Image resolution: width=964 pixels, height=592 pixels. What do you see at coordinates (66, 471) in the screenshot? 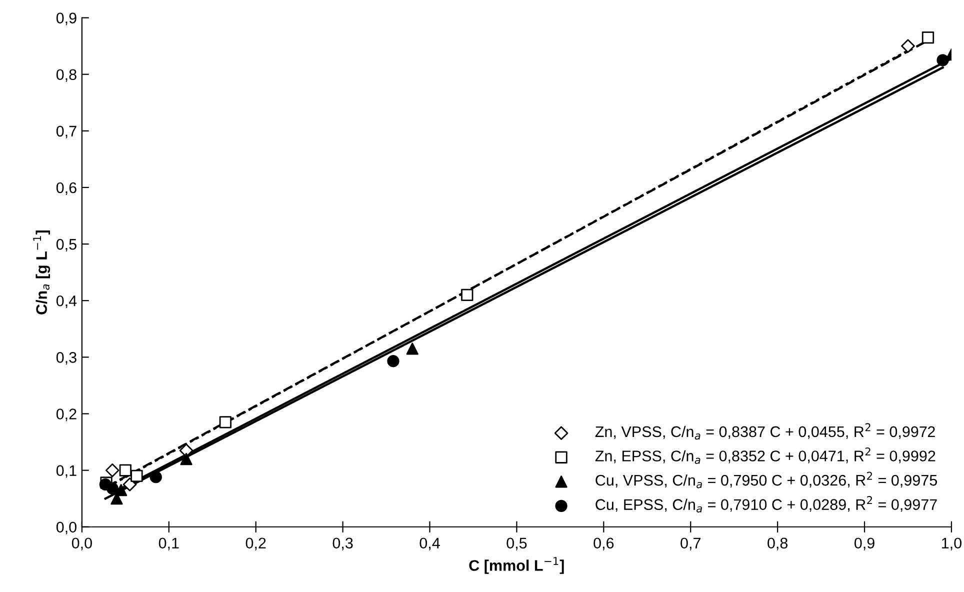
I see `y-tick-label: 0,1` at bounding box center [66, 471].